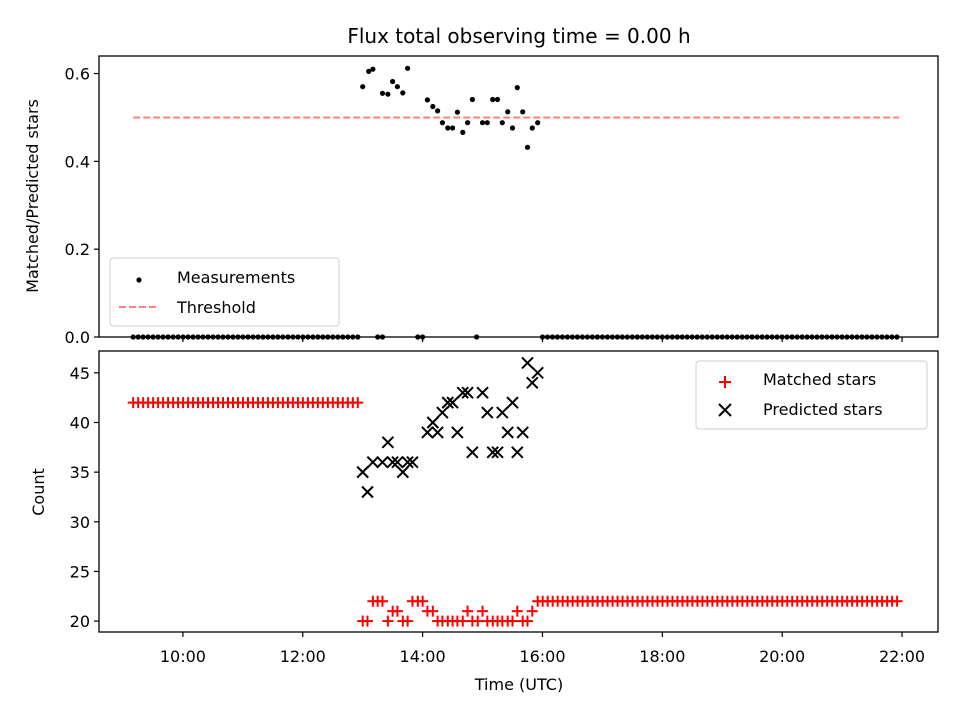 This screenshot has height=720, width=960. What do you see at coordinates (38, 492) in the screenshot?
I see `bottom-y-axis-label: Count` at bounding box center [38, 492].